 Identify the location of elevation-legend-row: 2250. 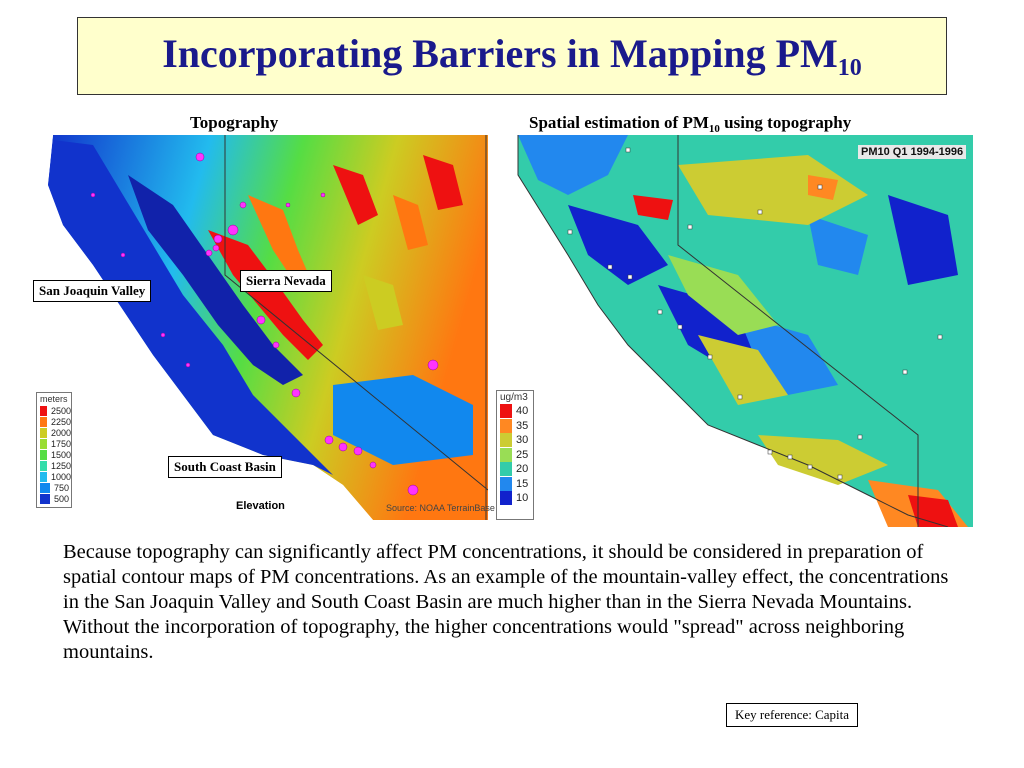
(54, 421).